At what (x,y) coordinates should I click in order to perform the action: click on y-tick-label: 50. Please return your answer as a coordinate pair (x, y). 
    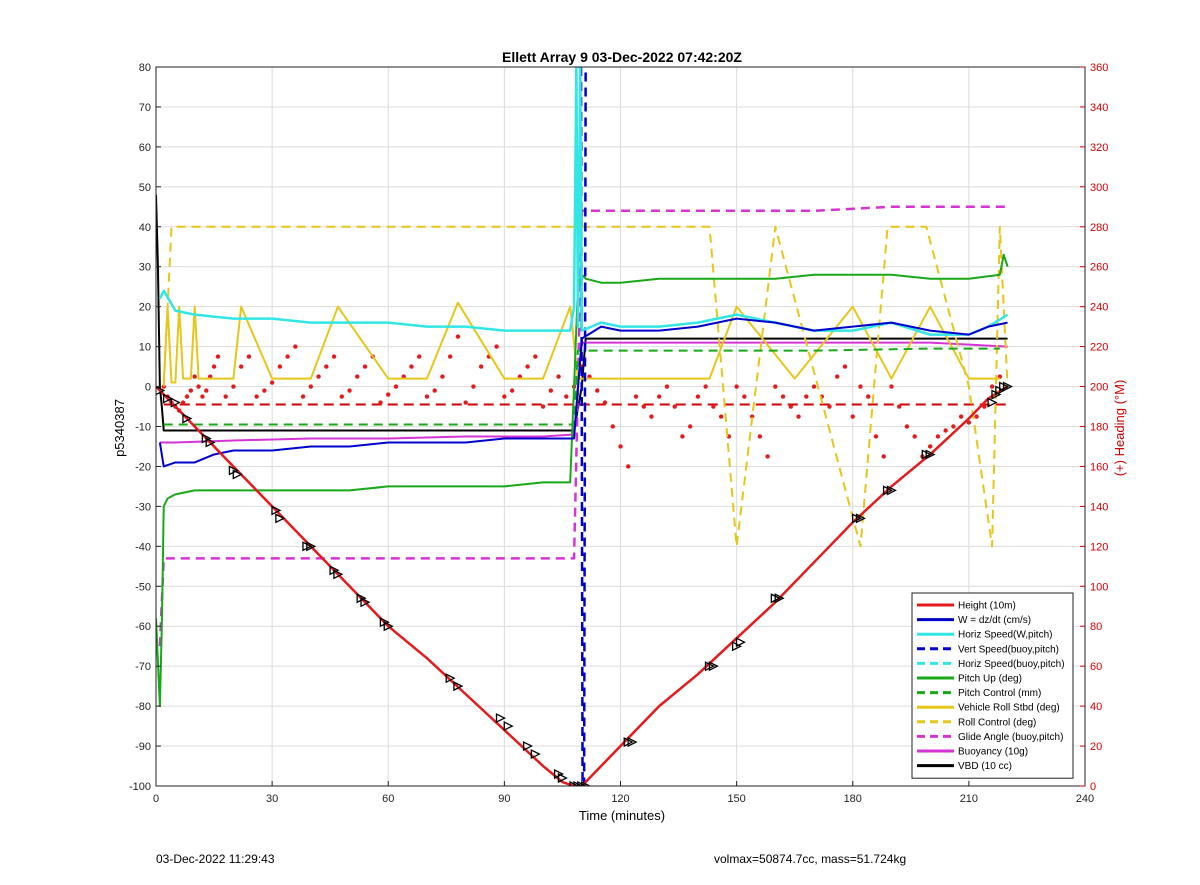
    Looking at the image, I should click on (145, 188).